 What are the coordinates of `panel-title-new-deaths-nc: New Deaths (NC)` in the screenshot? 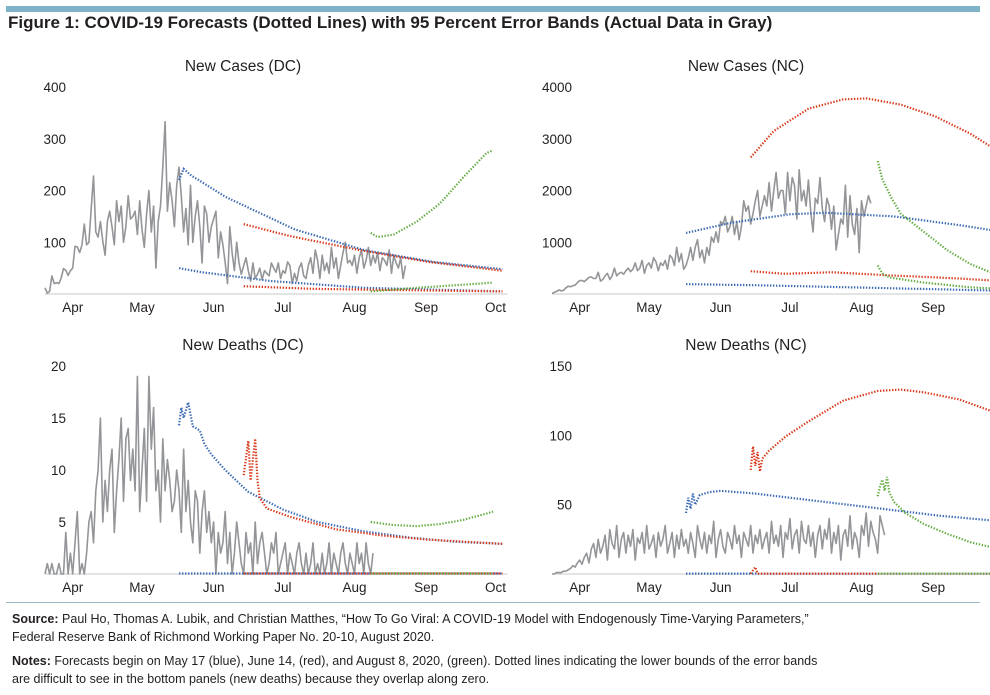 It's located at (746, 345).